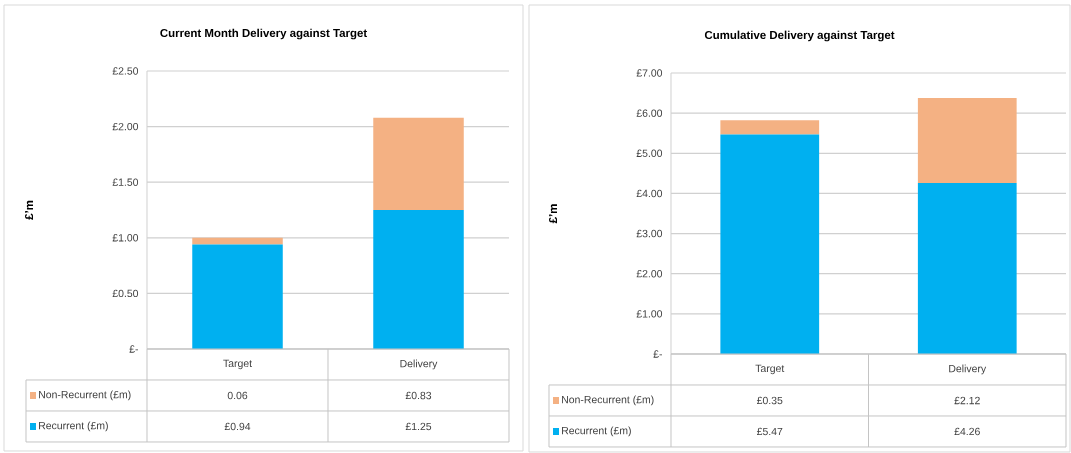 The height and width of the screenshot is (453, 1071). Describe the element at coordinates (649, 113) in the screenshot. I see `y-tick-label: £6.00` at that location.